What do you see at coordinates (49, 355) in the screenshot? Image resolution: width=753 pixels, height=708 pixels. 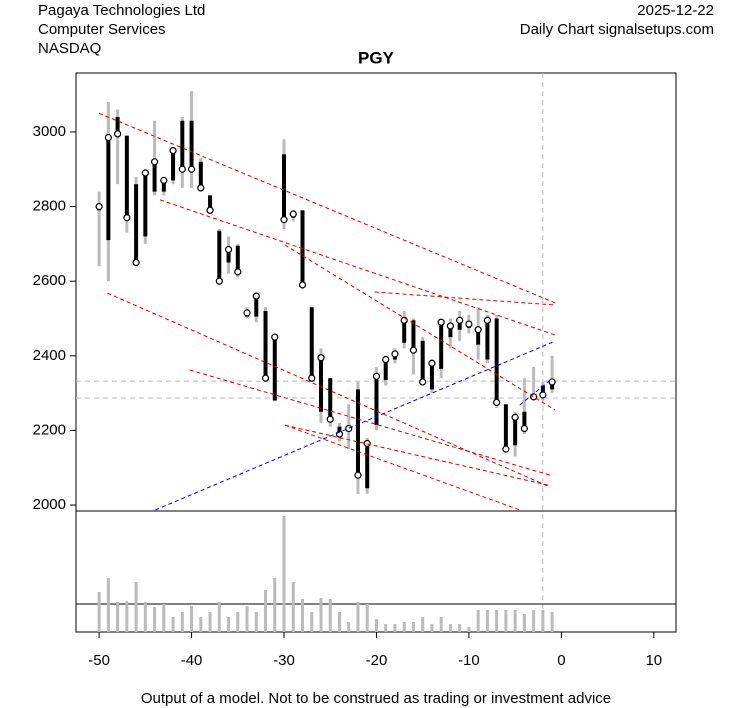 I see `y-tick-label: 2400` at bounding box center [49, 355].